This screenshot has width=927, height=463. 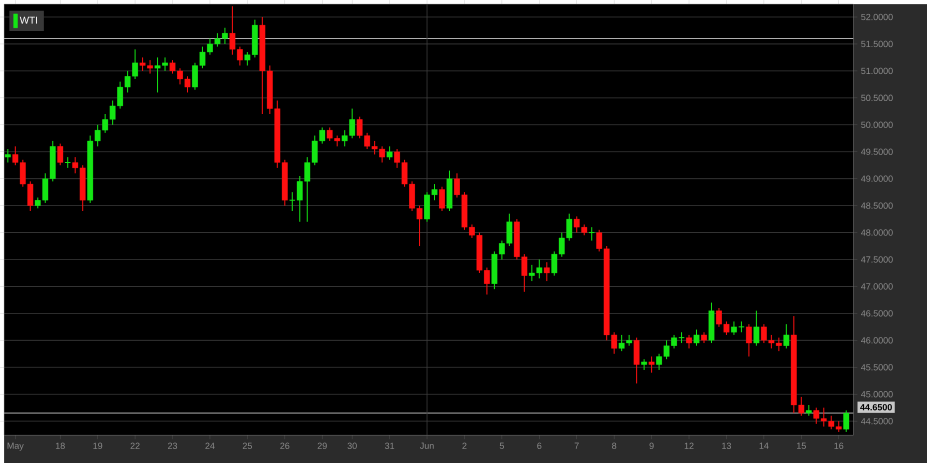 I want to click on x-tick-label: May, so click(x=16, y=446).